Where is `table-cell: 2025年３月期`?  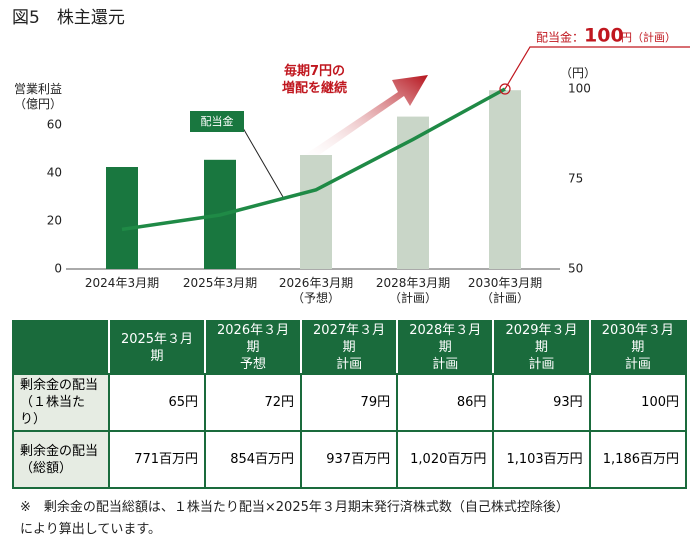
table-cell: 2025年３月期 is located at coordinates (157, 347).